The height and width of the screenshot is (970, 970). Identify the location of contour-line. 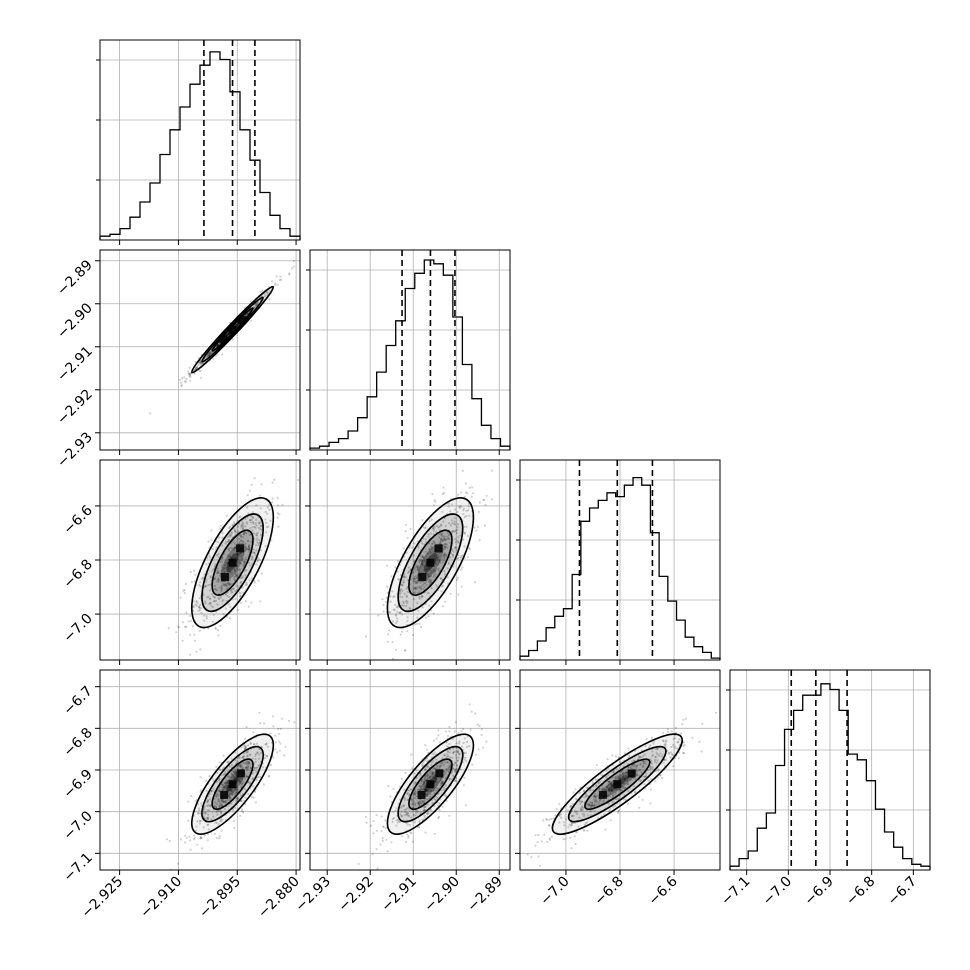
(430, 563).